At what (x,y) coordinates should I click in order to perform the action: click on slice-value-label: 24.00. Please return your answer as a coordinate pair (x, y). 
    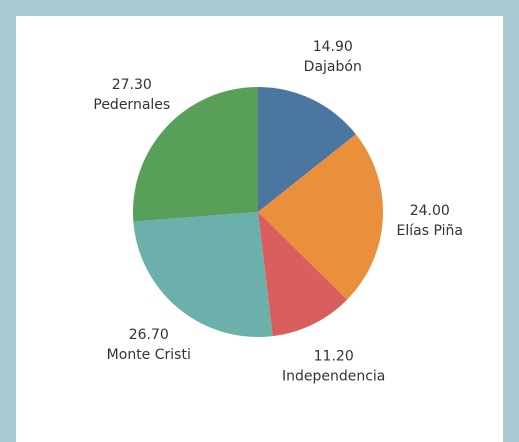
    Looking at the image, I should click on (430, 211).